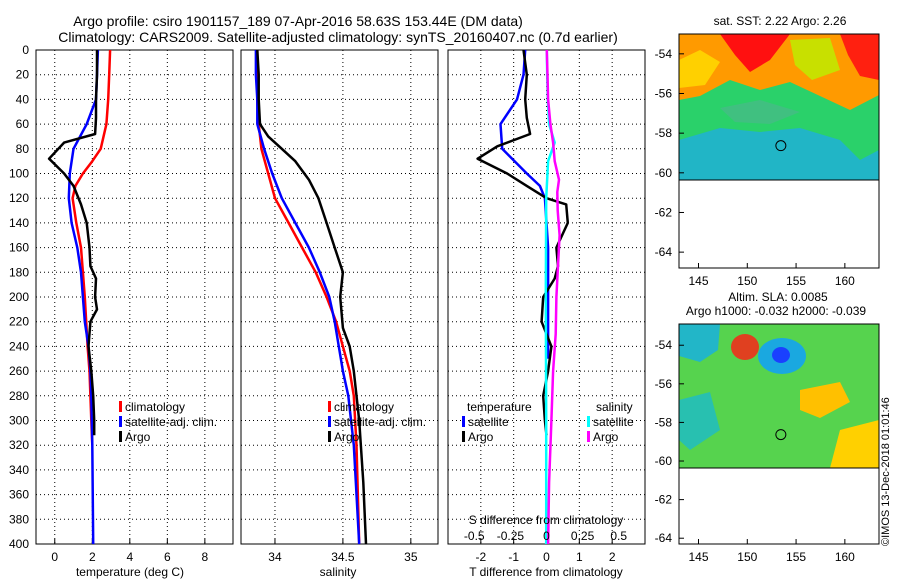 This screenshot has height=580, width=900. What do you see at coordinates (583, 536) in the screenshot?
I see `s-diff-tick-label: 0.25` at bounding box center [583, 536].